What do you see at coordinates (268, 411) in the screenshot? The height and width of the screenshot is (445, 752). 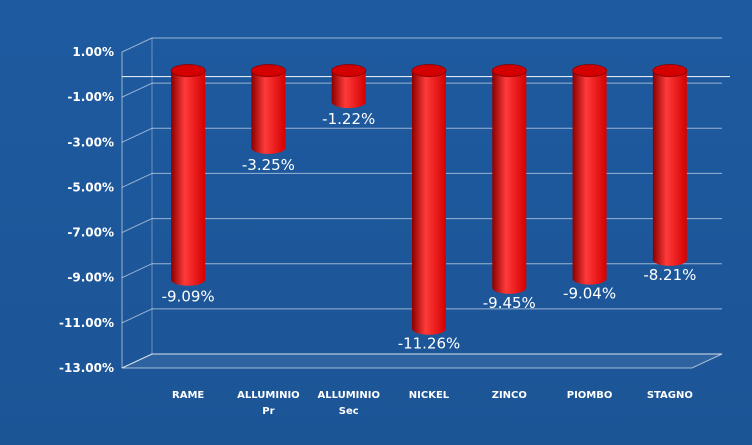 I see `x-tick-label: Pr` at bounding box center [268, 411].